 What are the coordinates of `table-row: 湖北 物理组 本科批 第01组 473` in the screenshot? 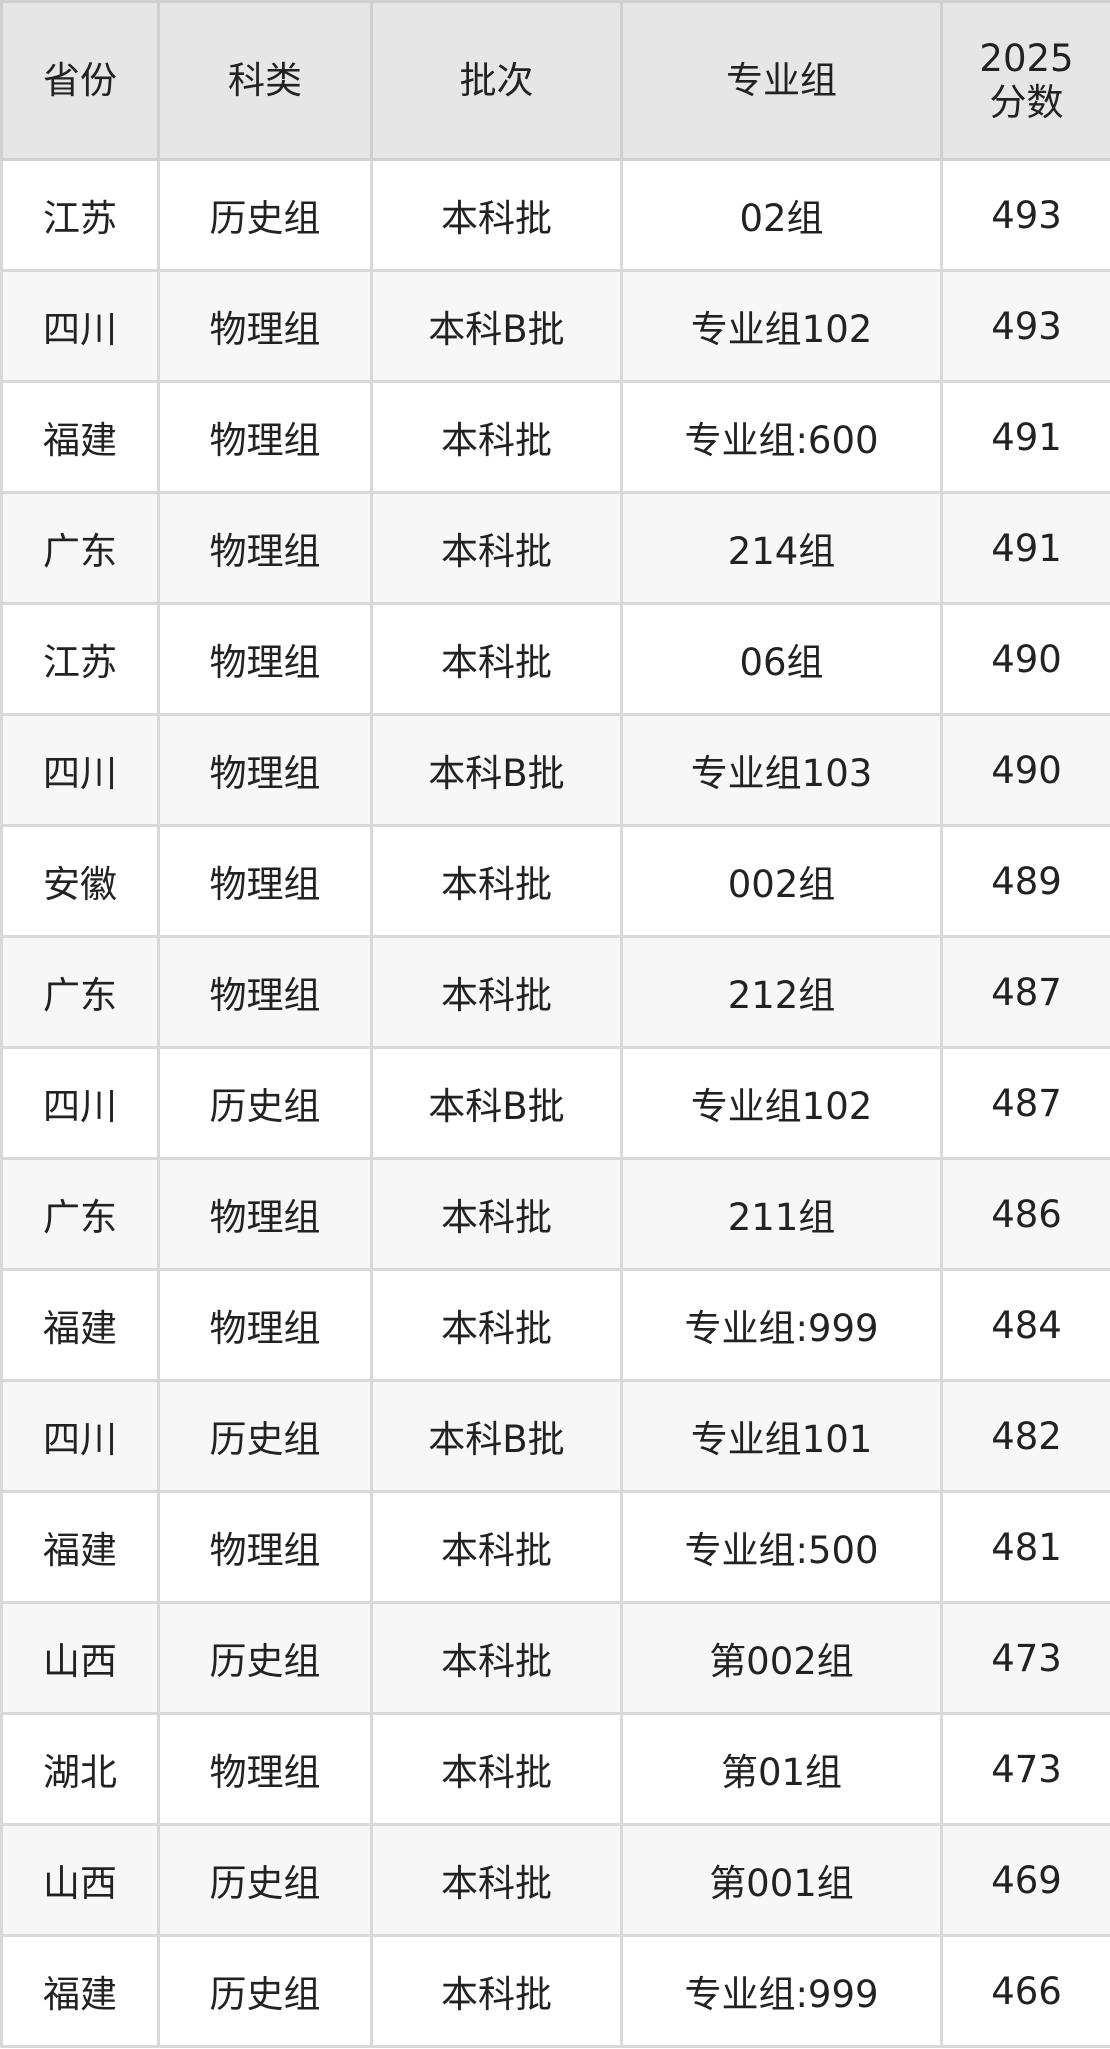 It's located at (555, 1769).